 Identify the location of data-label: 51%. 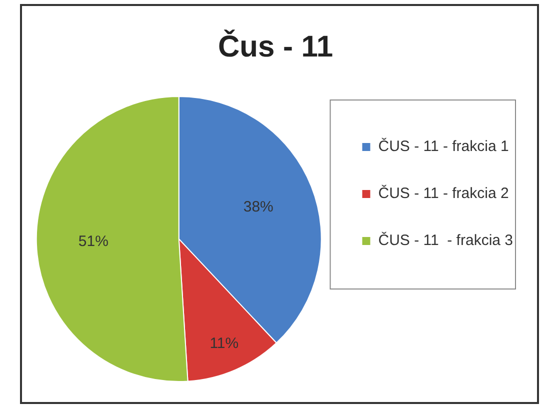
(93, 241).